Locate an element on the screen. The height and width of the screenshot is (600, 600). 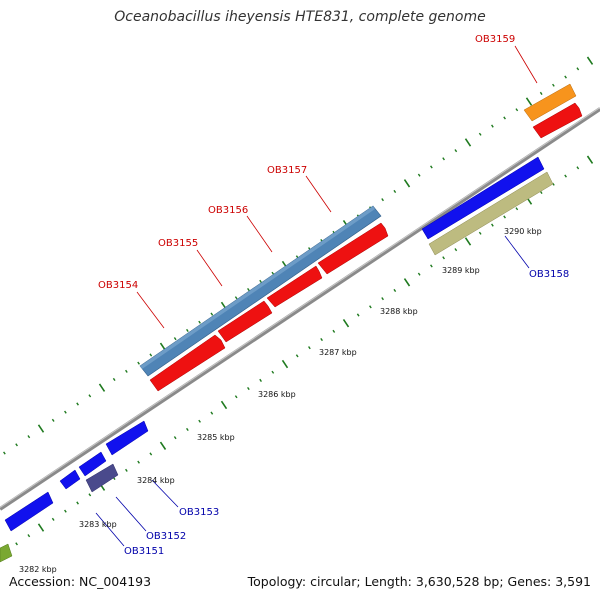
tick-label-3282: 3282 kbp is located at coordinates (38, 569).